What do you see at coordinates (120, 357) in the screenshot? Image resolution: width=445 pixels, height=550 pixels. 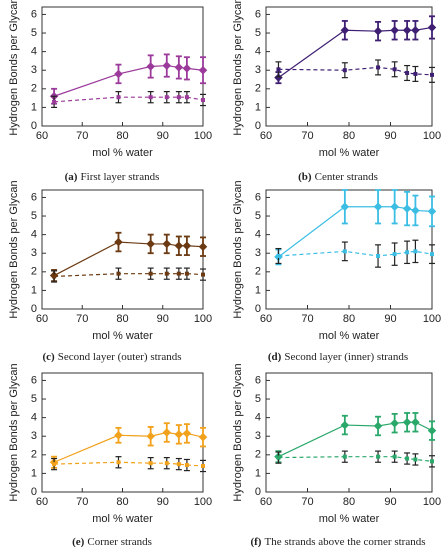 I see `caption-text: Second layer (outer) strands` at bounding box center [120, 357].